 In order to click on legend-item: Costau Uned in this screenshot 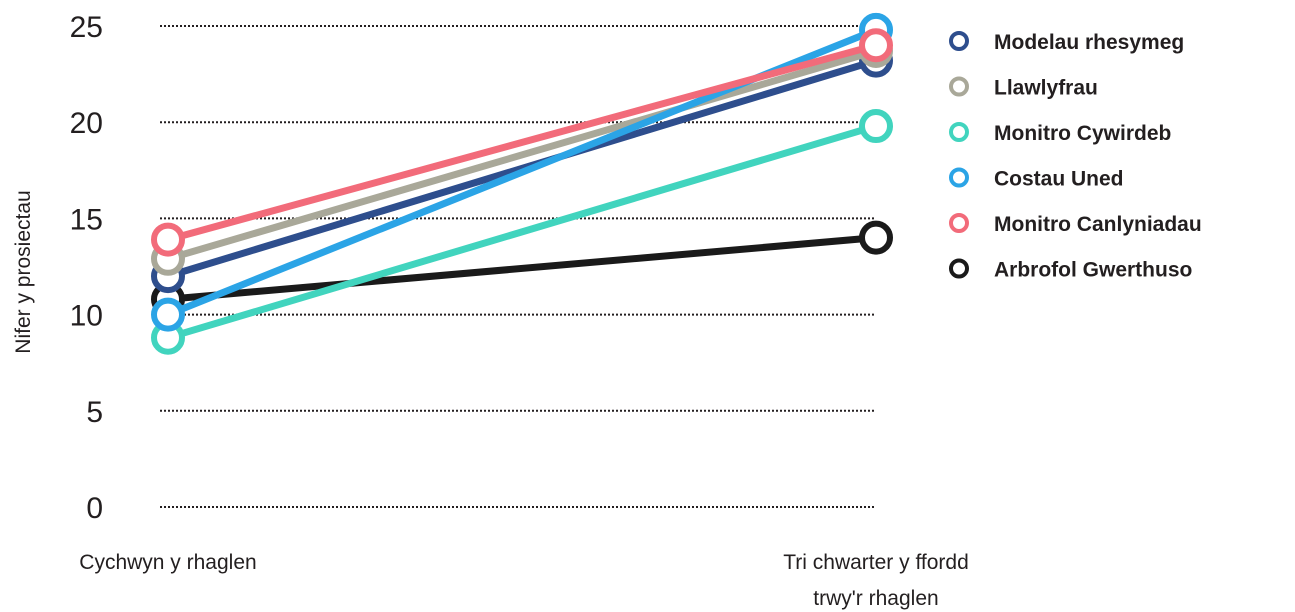, I will do `click(1036, 179)`.